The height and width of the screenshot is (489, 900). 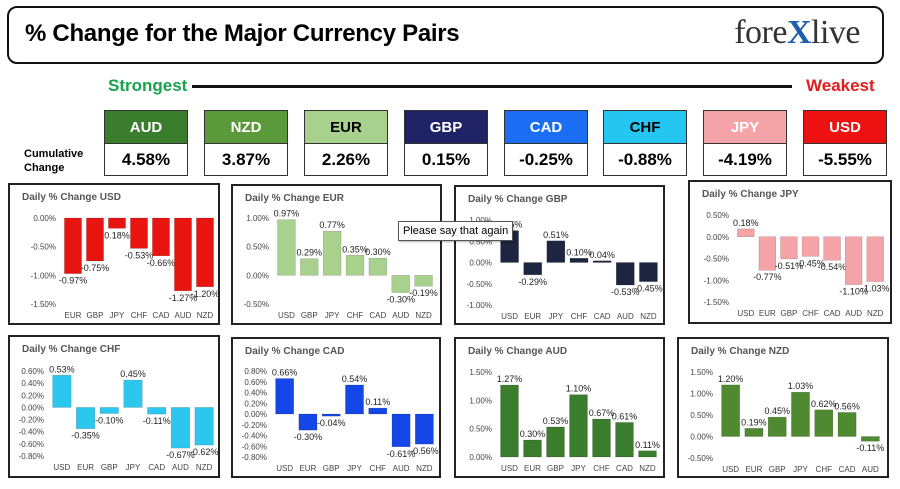 I want to click on data-label: 0.67%, so click(x=602, y=413).